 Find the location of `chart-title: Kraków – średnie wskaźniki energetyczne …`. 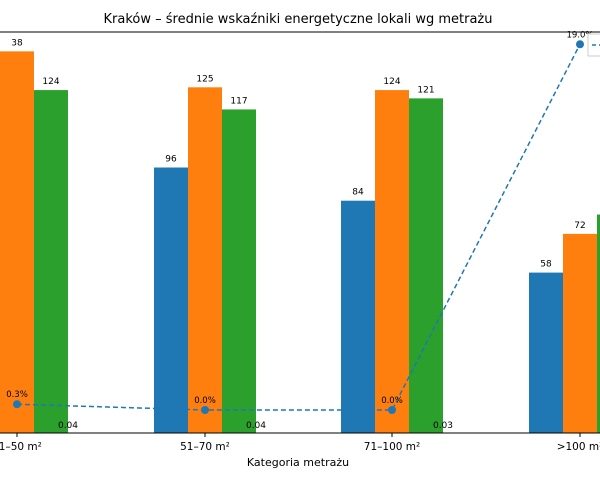

chart-title: Kraków – średnie wskaźniki energetyczne … is located at coordinates (297, 19).